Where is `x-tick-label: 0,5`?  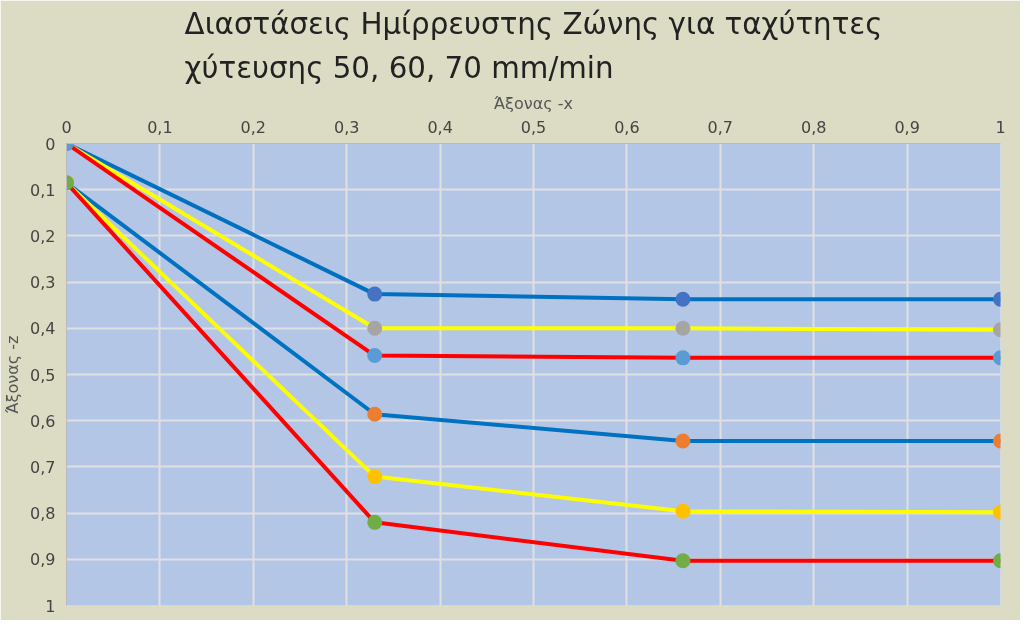
x-tick-label: 0,5 is located at coordinates (533, 127).